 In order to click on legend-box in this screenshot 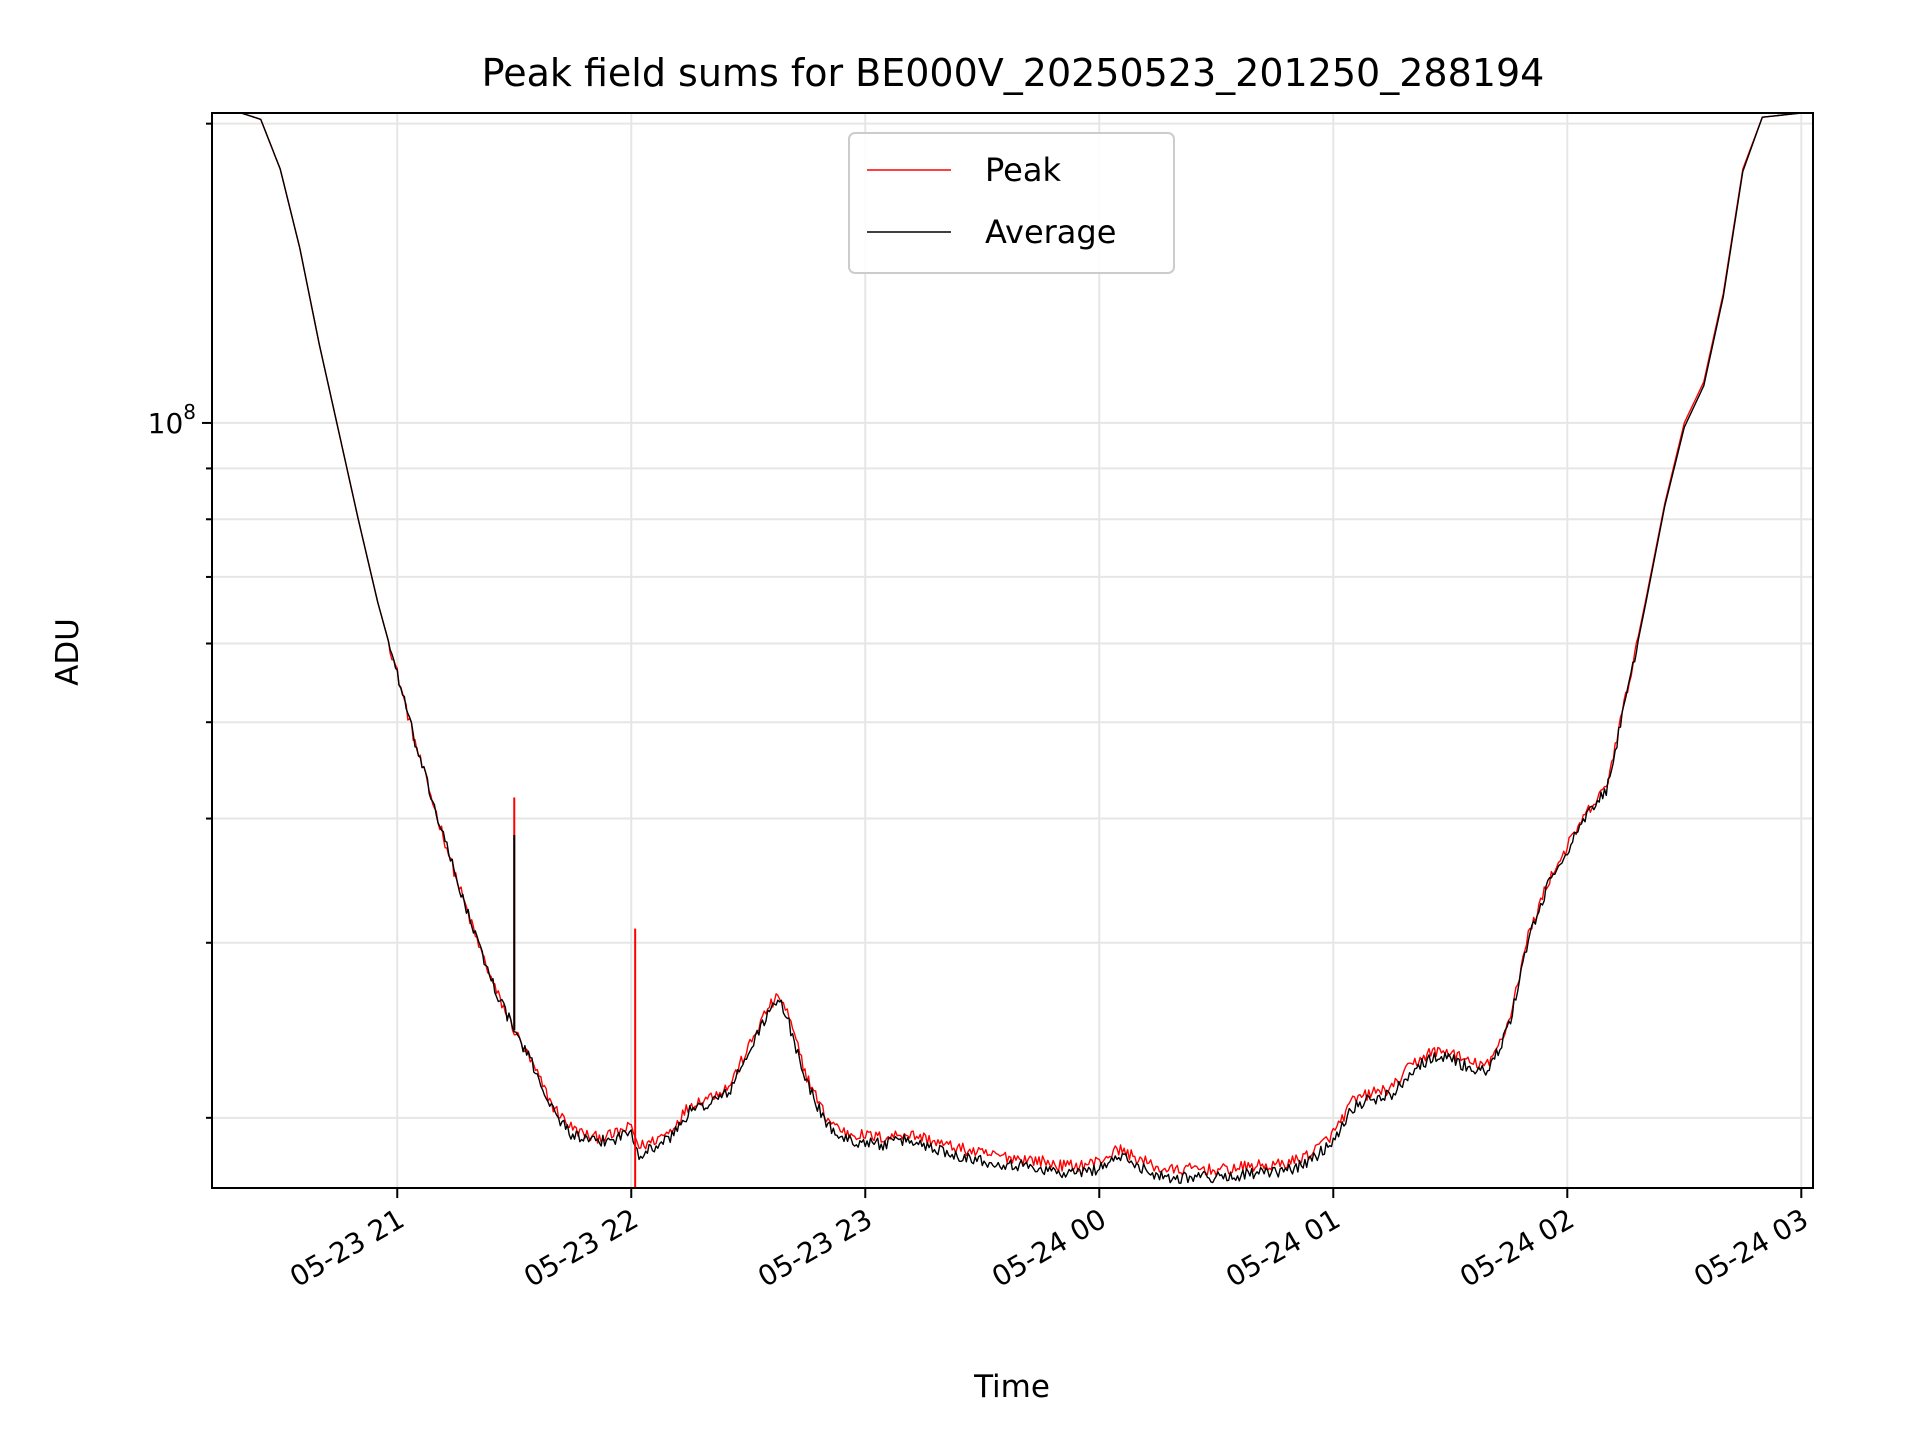, I will do `click(1011, 203)`.